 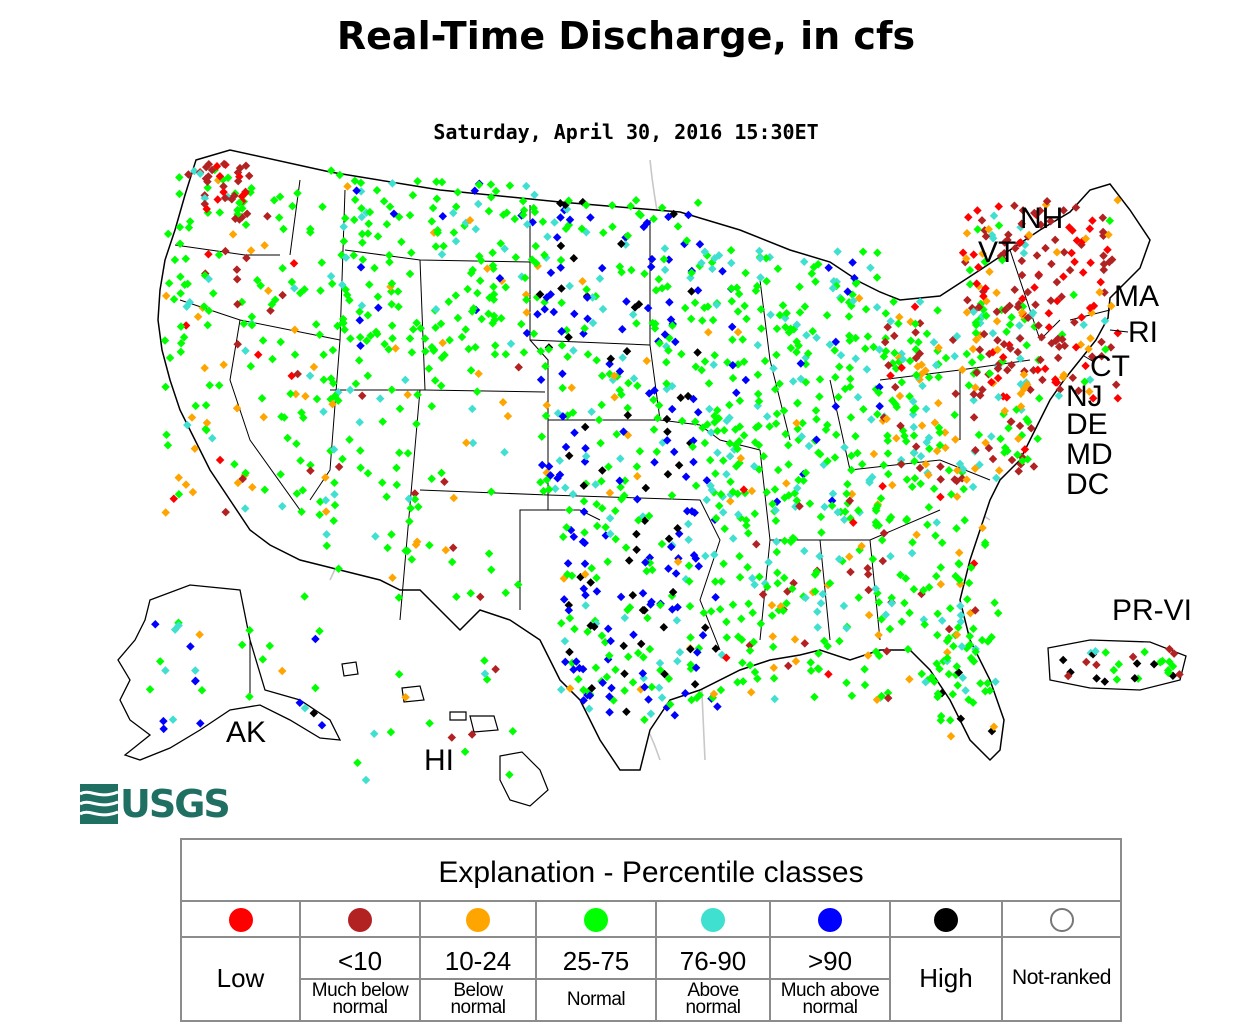 I want to click on legend-desc-above: Above normal, so click(x=713, y=999).